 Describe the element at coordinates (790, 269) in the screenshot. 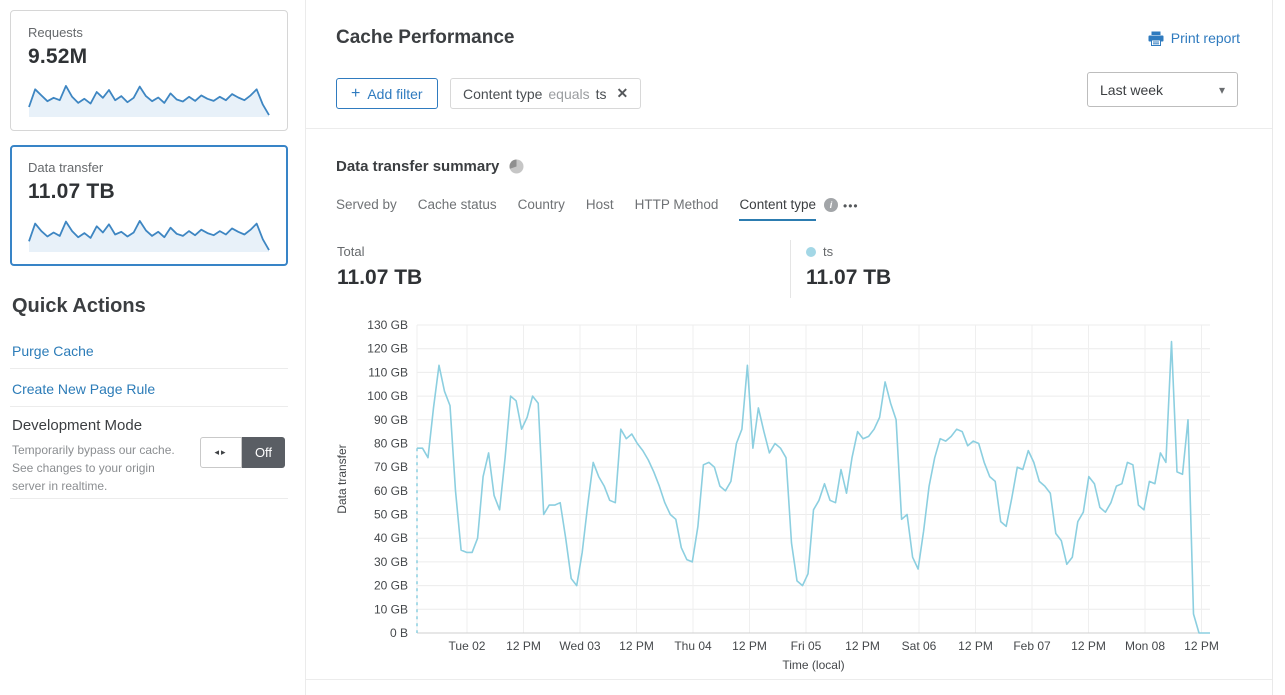

I see `totals-divider` at that location.